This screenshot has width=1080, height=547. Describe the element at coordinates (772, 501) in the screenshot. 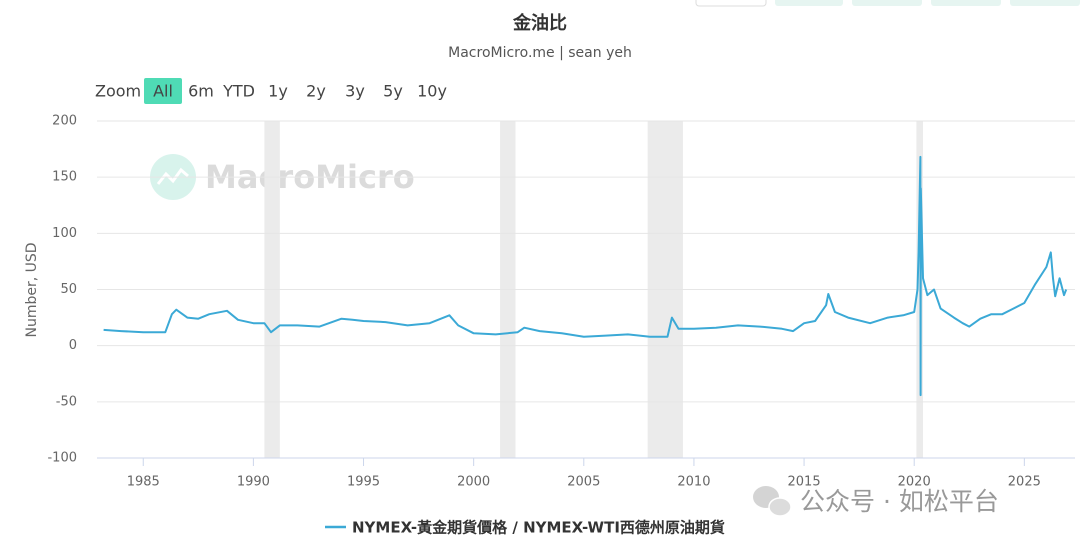

I see `wechat-icon` at that location.